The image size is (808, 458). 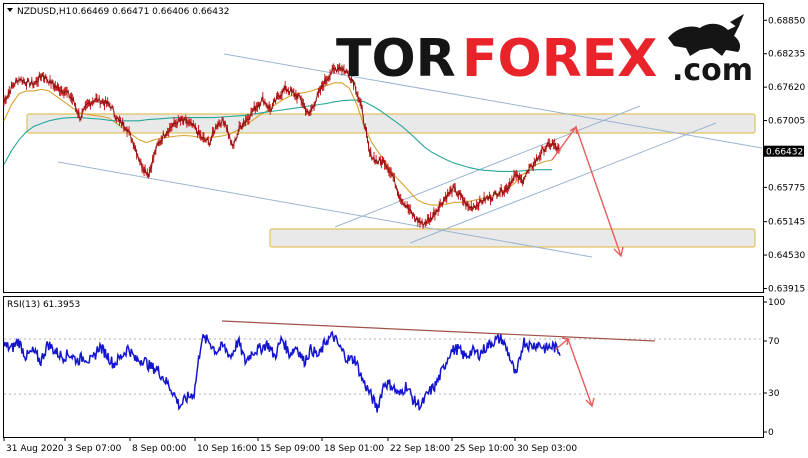 I want to click on price-tick-label: 0.68235, so click(x=786, y=55).